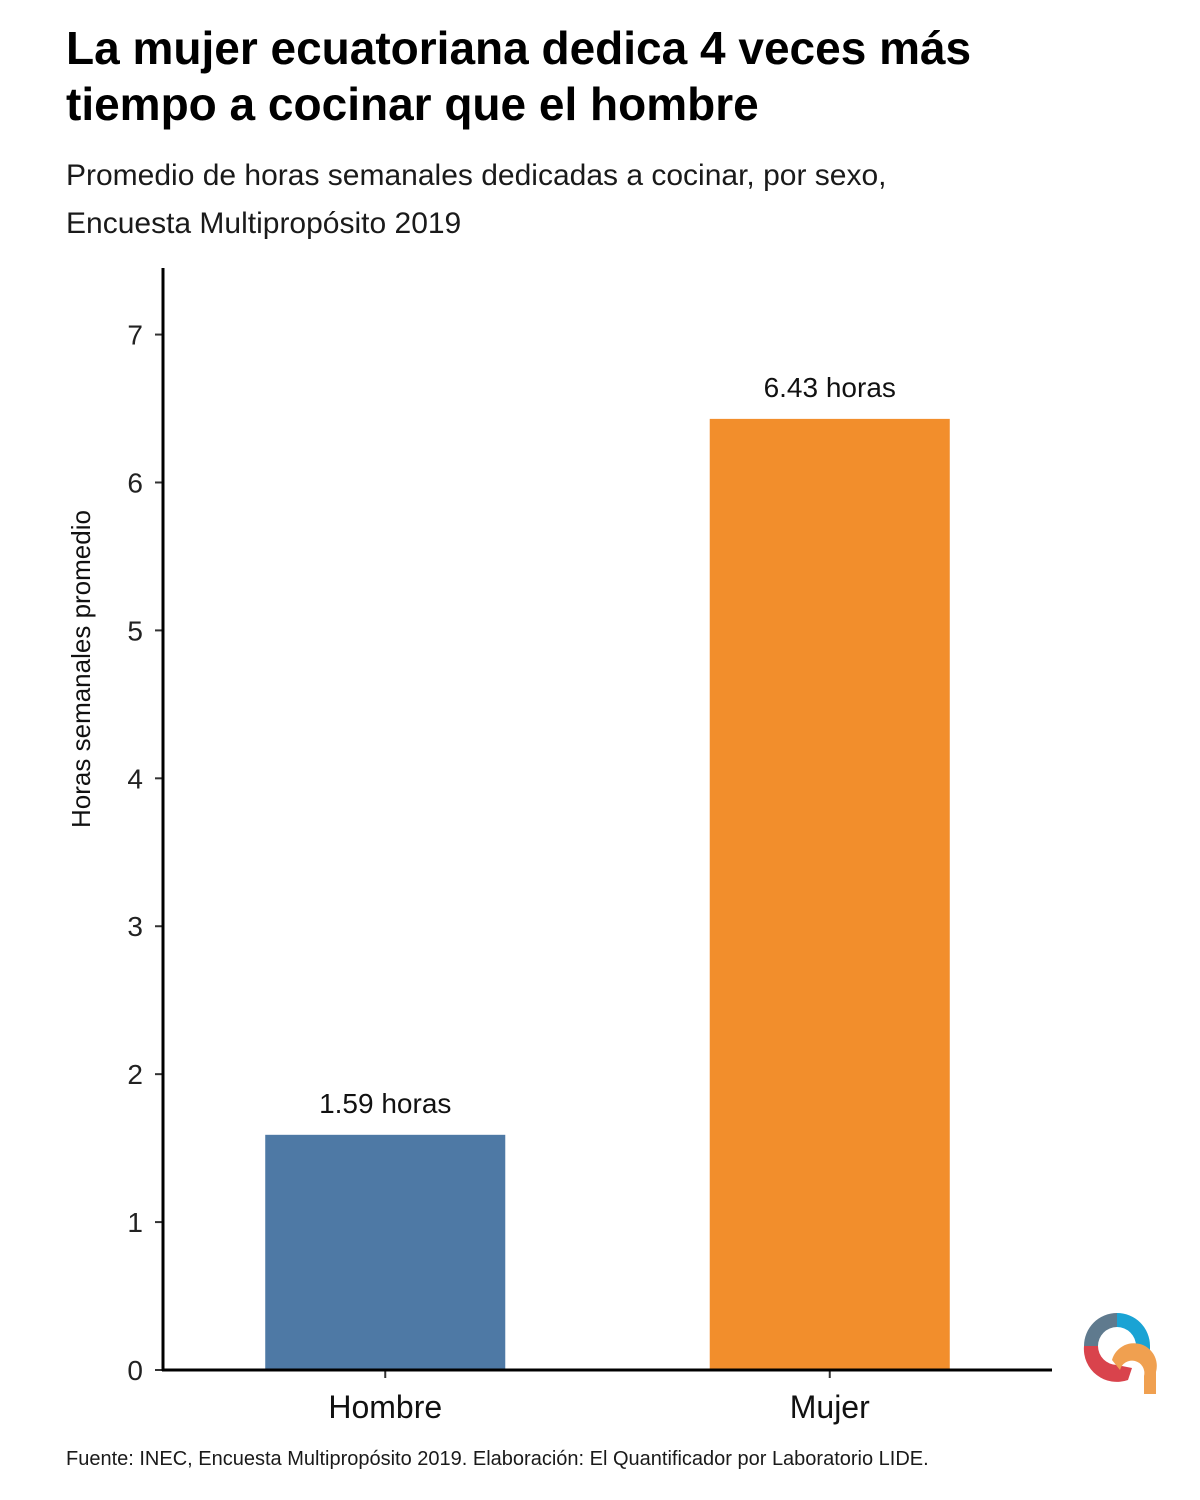  I want to click on logo-arc-orange, so click(1134, 1368).